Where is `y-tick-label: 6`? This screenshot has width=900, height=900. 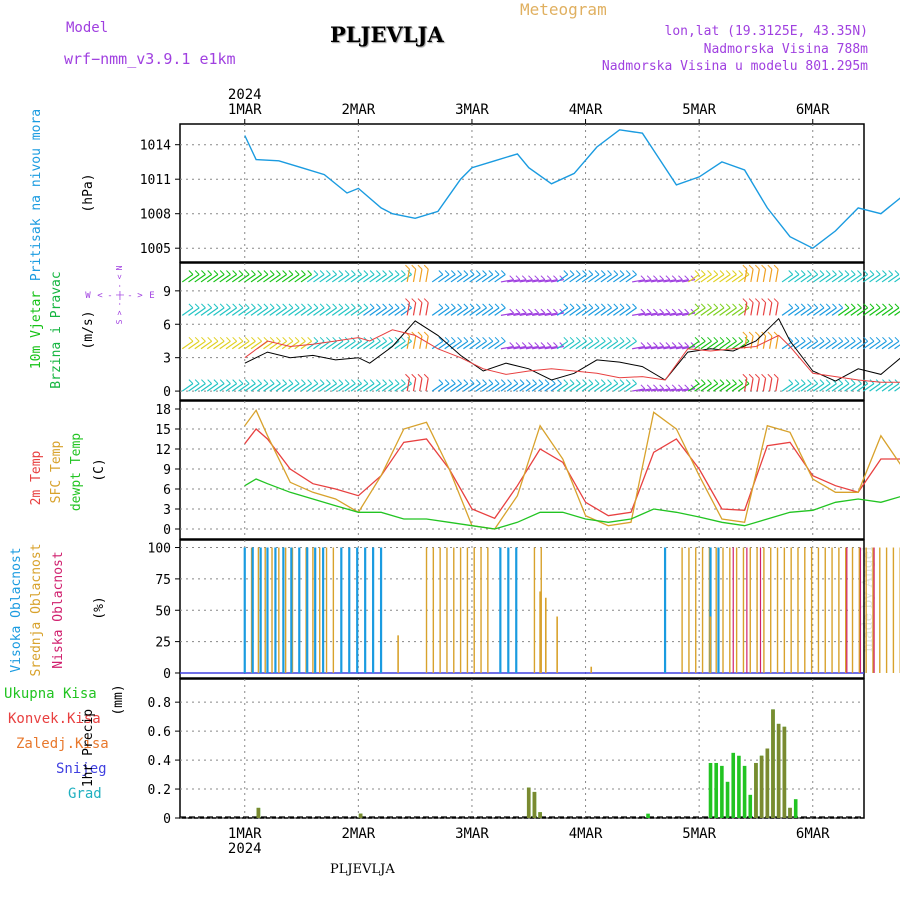
y-tick-label: 6 is located at coordinates (167, 490).